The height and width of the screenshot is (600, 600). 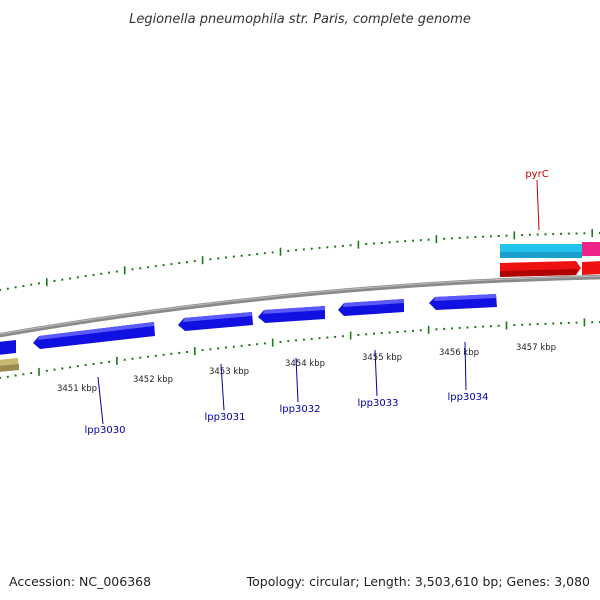 What do you see at coordinates (538, 205) in the screenshot?
I see `leader-pyrC` at bounding box center [538, 205].